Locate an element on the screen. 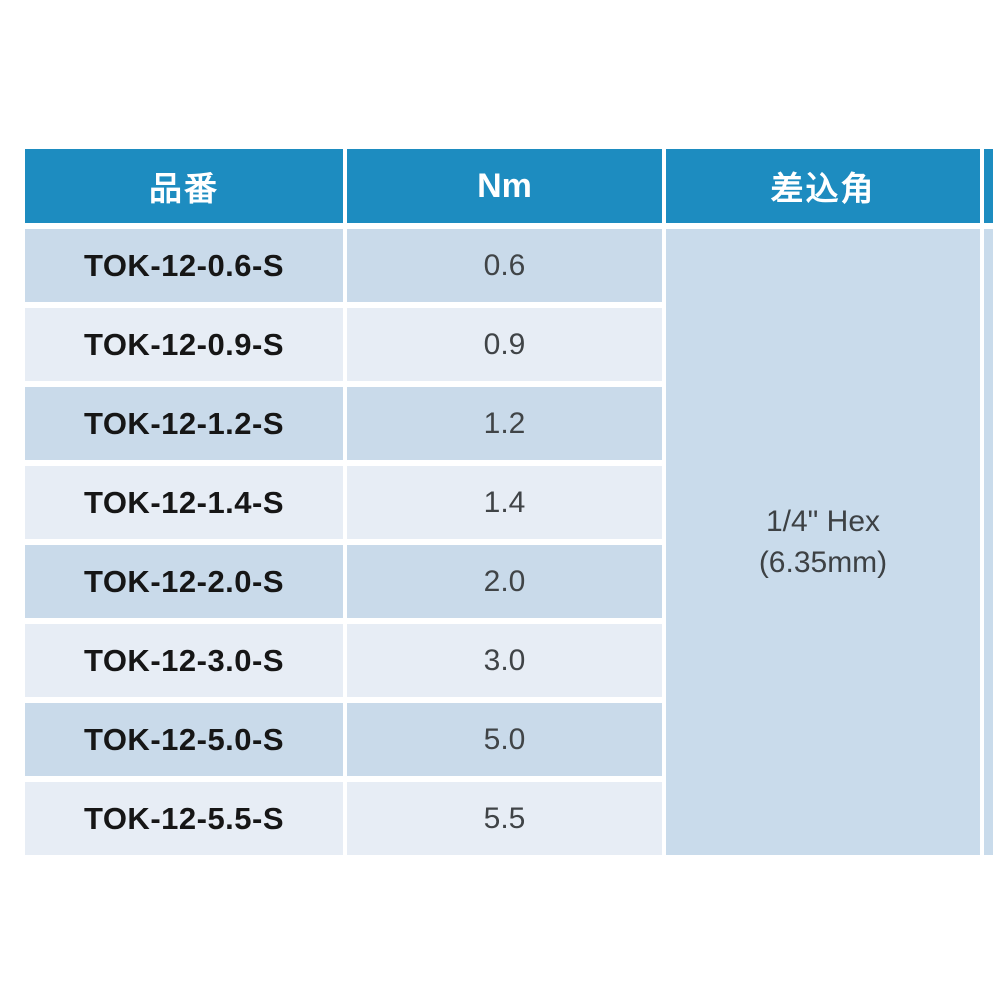 The image size is (1000, 1000). column-header-nm: Nm is located at coordinates (504, 186).